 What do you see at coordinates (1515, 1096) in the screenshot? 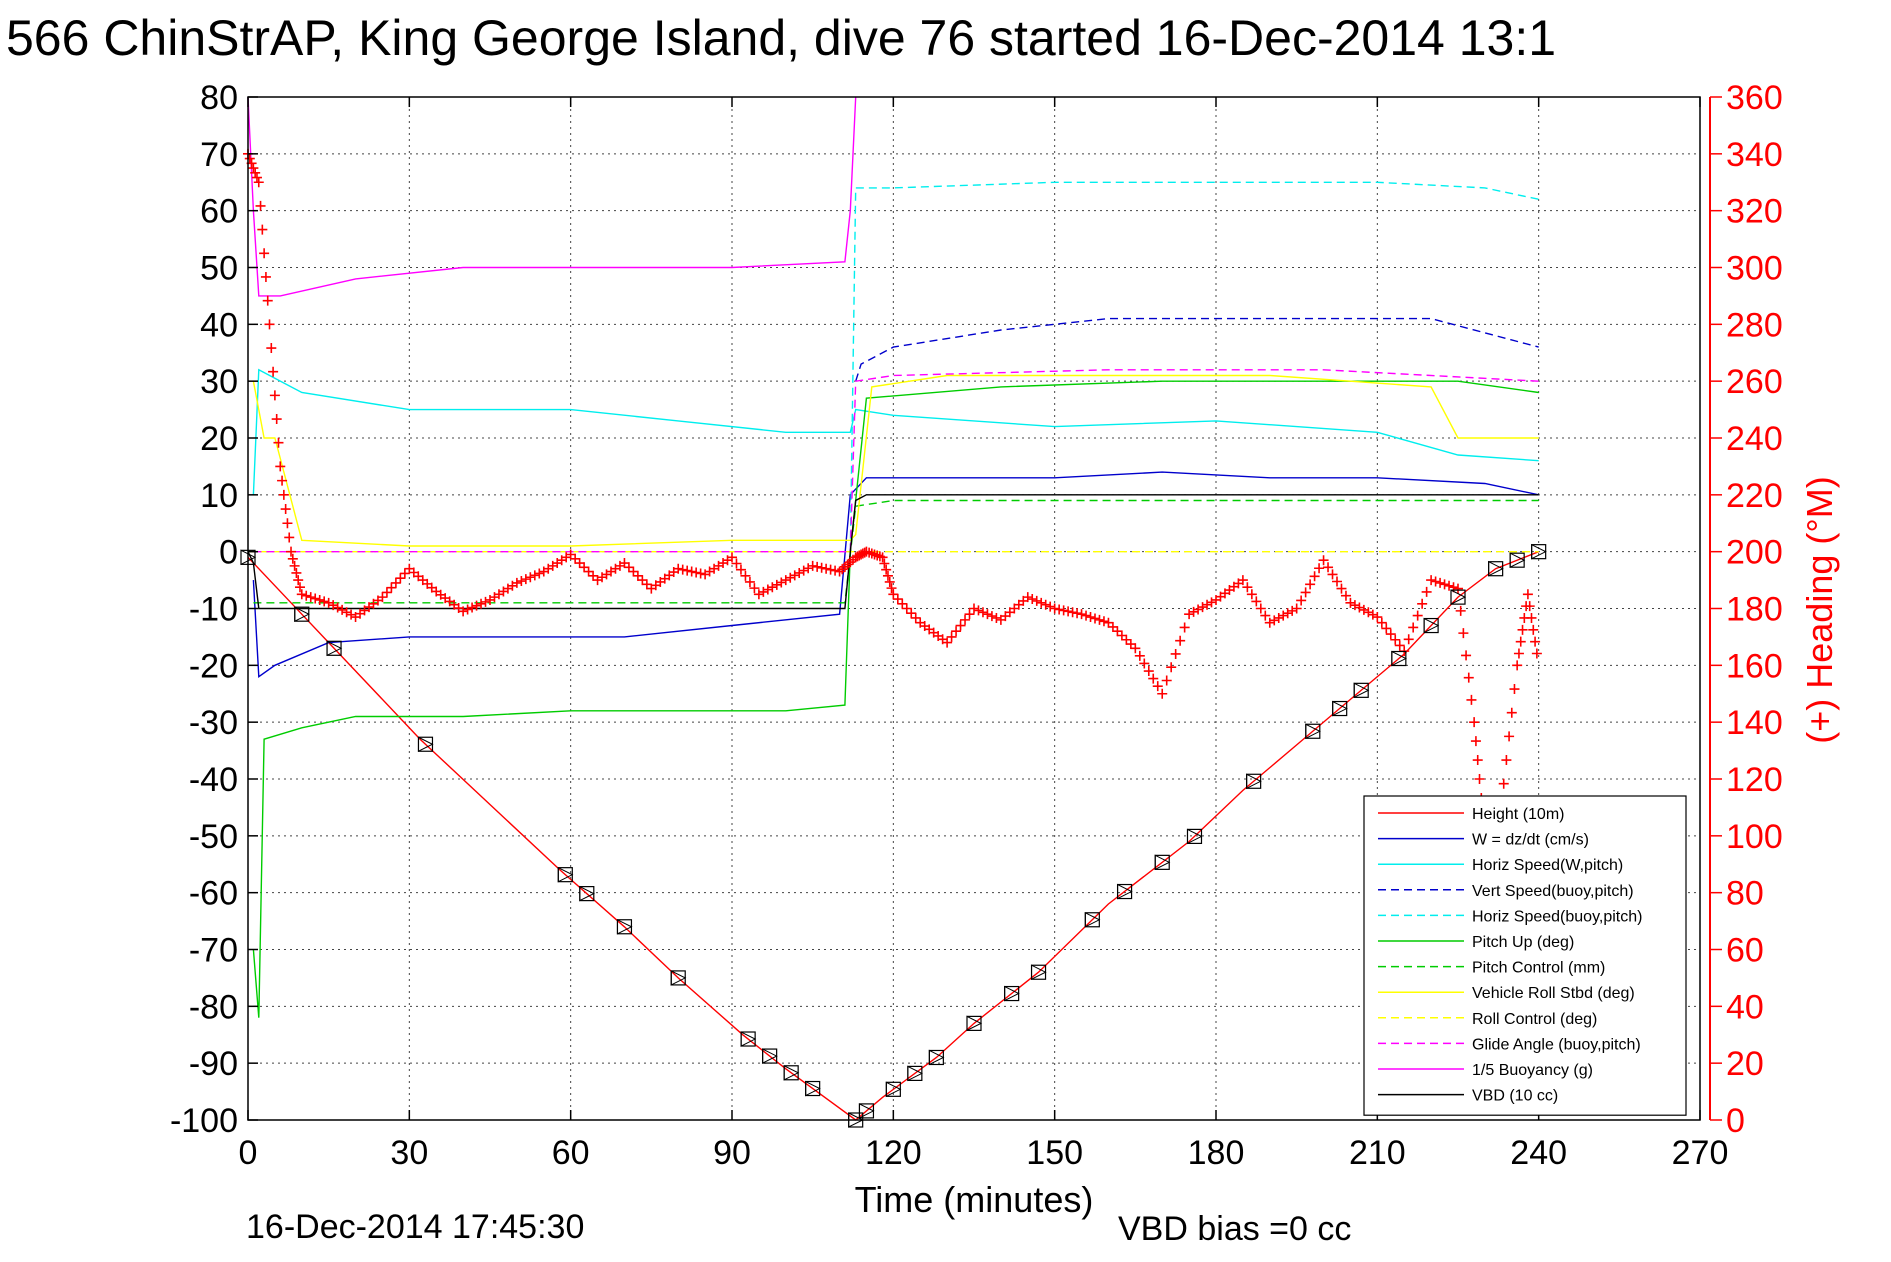
I see `legend-label: VBD (10 cc)` at bounding box center [1515, 1096].